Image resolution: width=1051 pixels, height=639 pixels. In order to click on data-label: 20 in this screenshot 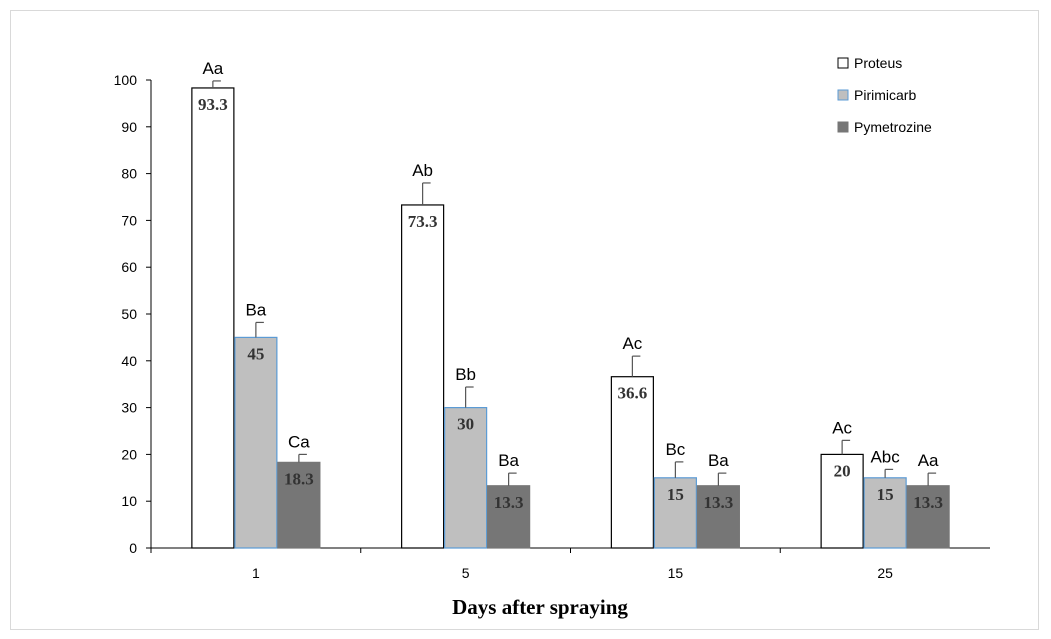, I will do `click(842, 470)`.